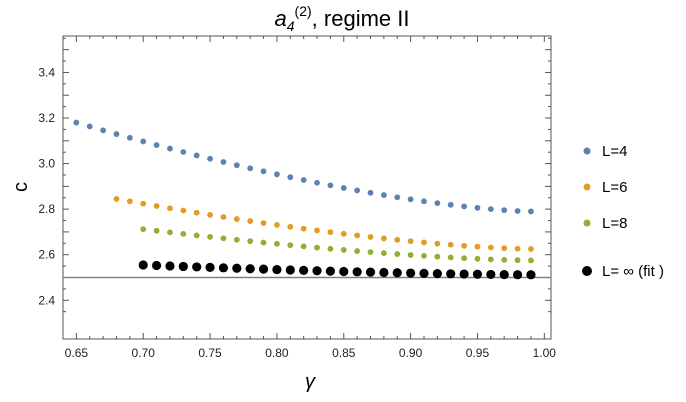 The height and width of the screenshot is (402, 686). What do you see at coordinates (46, 118) in the screenshot?
I see `y-tick-label: 3.2` at bounding box center [46, 118].